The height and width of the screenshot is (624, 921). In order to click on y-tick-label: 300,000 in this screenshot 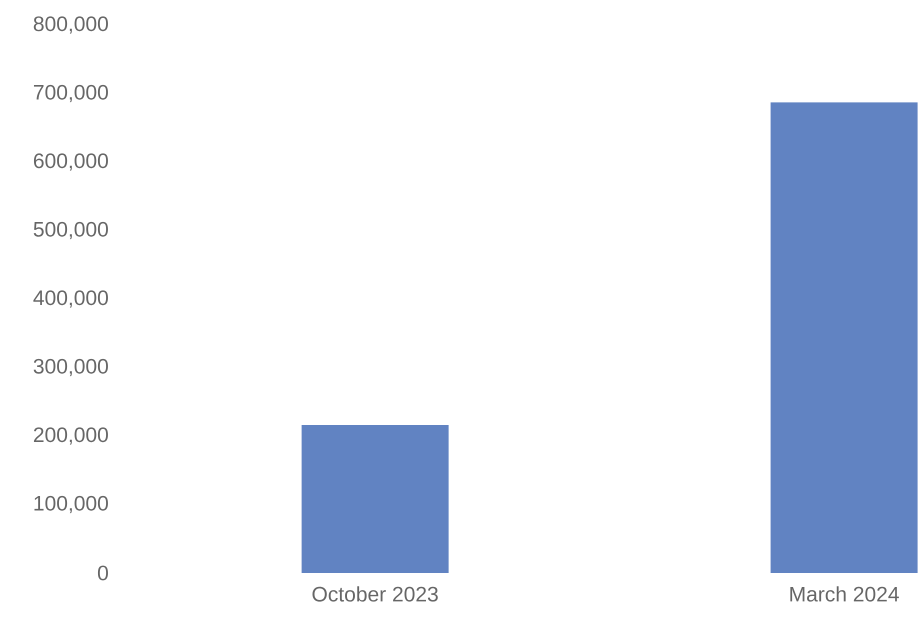, I will do `click(71, 367)`.